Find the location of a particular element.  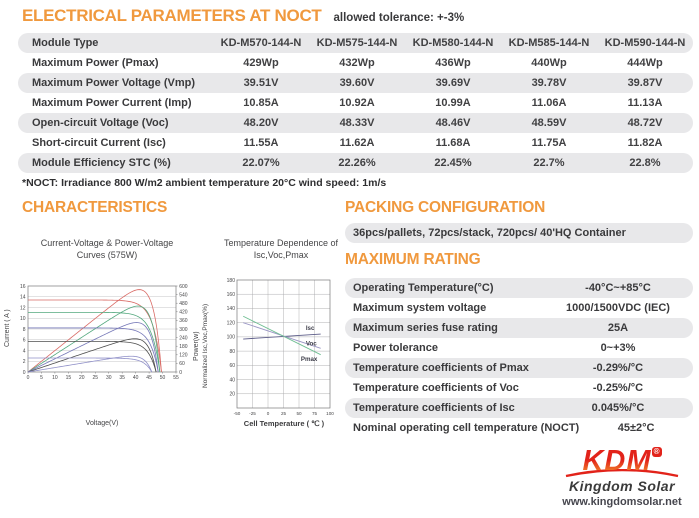

company-name: Kingdom Solar is located at coordinates (622, 486).